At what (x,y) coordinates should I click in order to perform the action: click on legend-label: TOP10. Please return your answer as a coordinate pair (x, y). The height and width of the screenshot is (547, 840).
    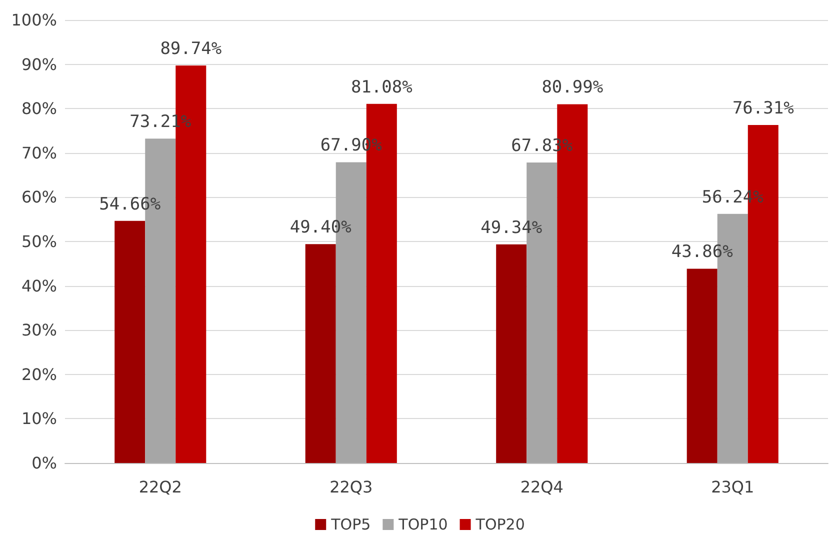
    Looking at the image, I should click on (423, 525).